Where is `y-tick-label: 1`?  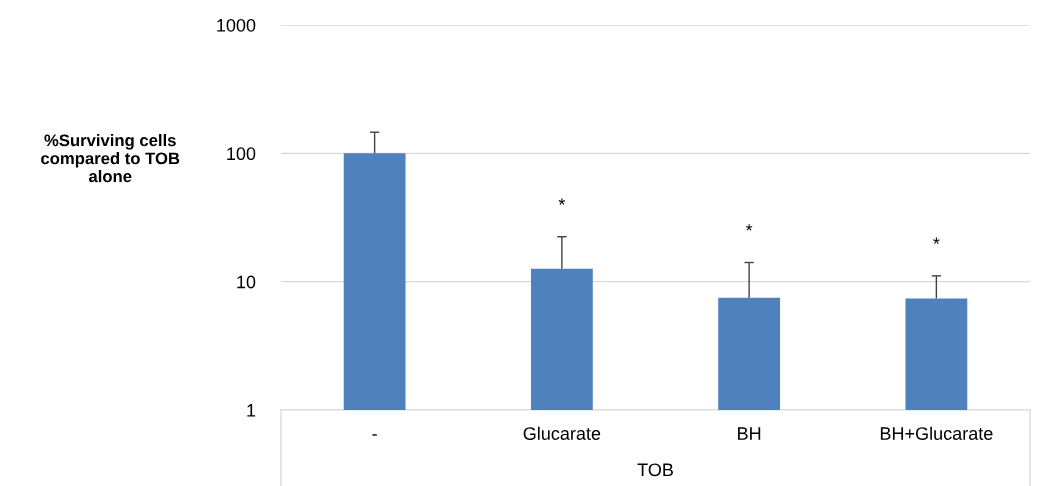
y-tick-label: 1 is located at coordinates (251, 410).